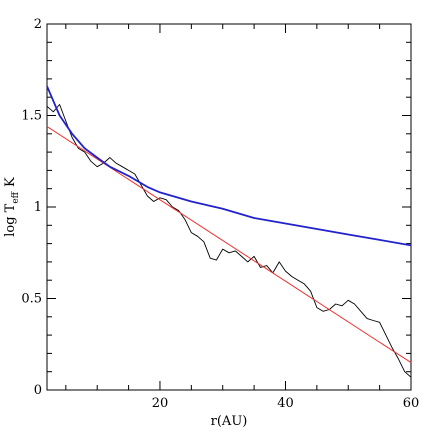 The width and height of the screenshot is (436, 436). What do you see at coordinates (31, 299) in the screenshot?
I see `y-tick-label: 0.5` at bounding box center [31, 299].